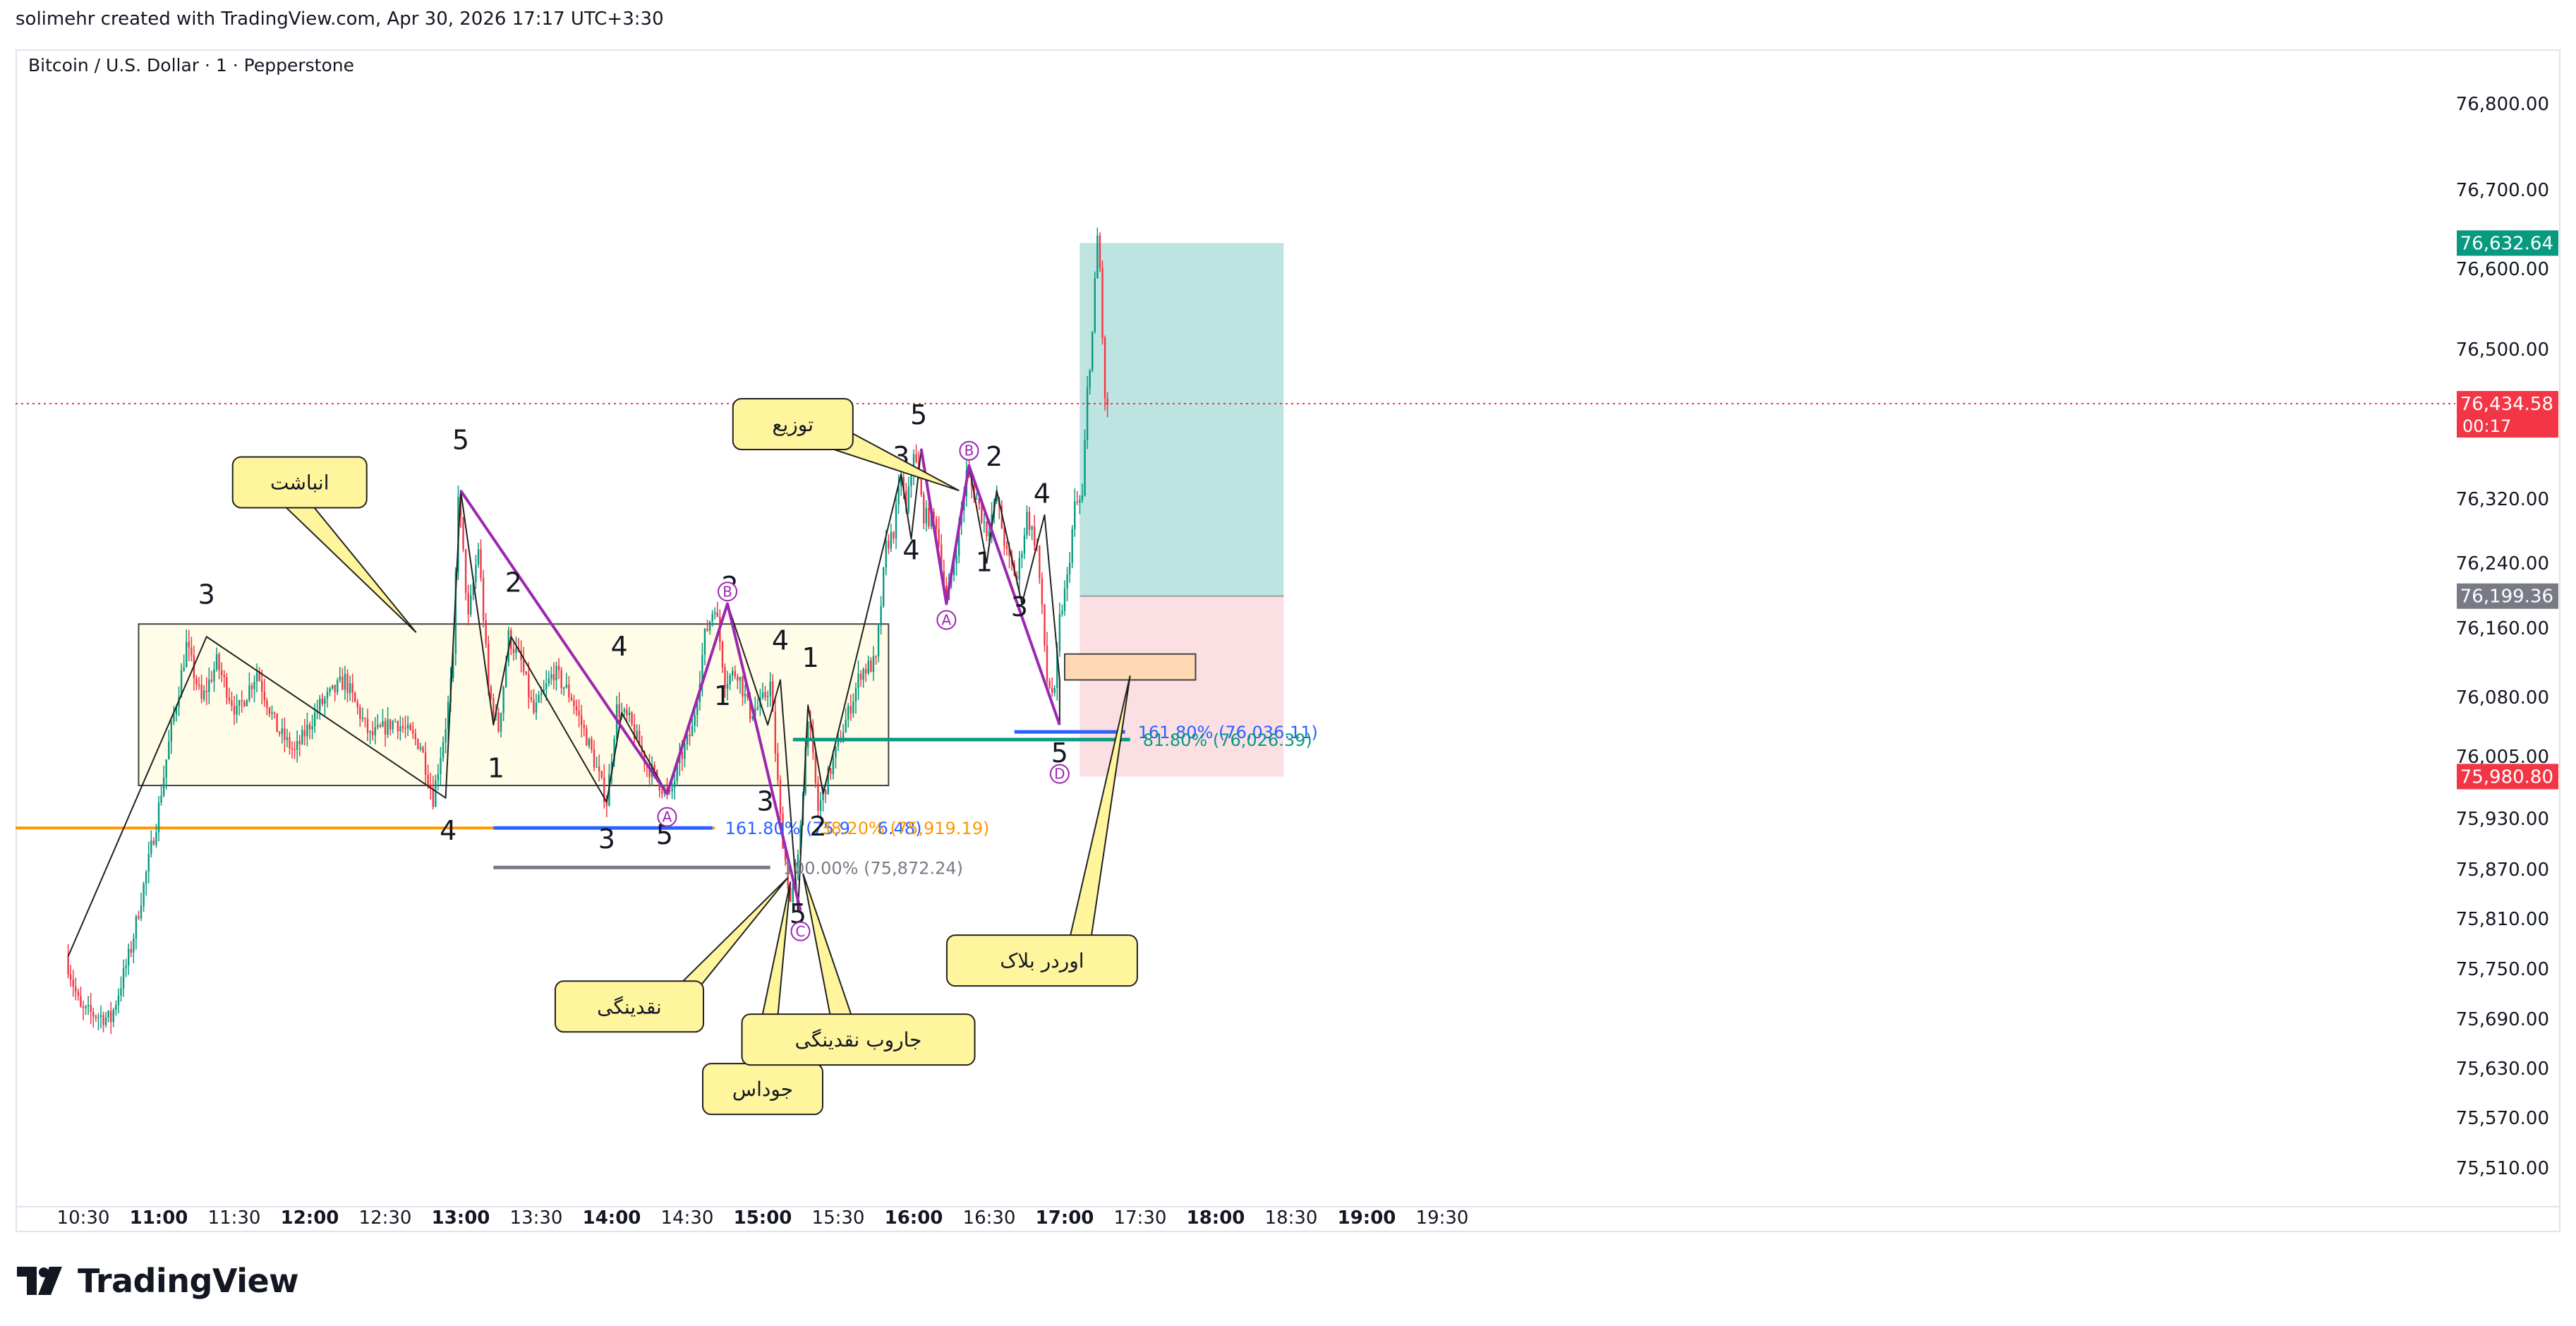 Image resolution: width=2576 pixels, height=1326 pixels. Describe the element at coordinates (2487, 426) in the screenshot. I see `price-badge-countdown: 00:17` at that location.